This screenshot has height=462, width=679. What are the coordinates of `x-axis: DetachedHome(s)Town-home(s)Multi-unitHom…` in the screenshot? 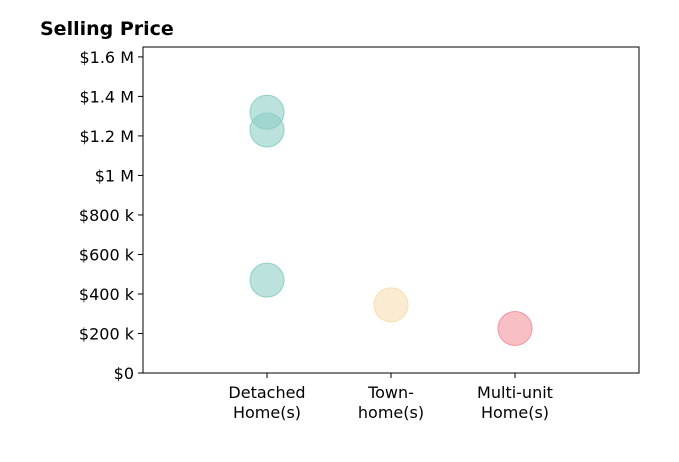 It's located at (390, 397).